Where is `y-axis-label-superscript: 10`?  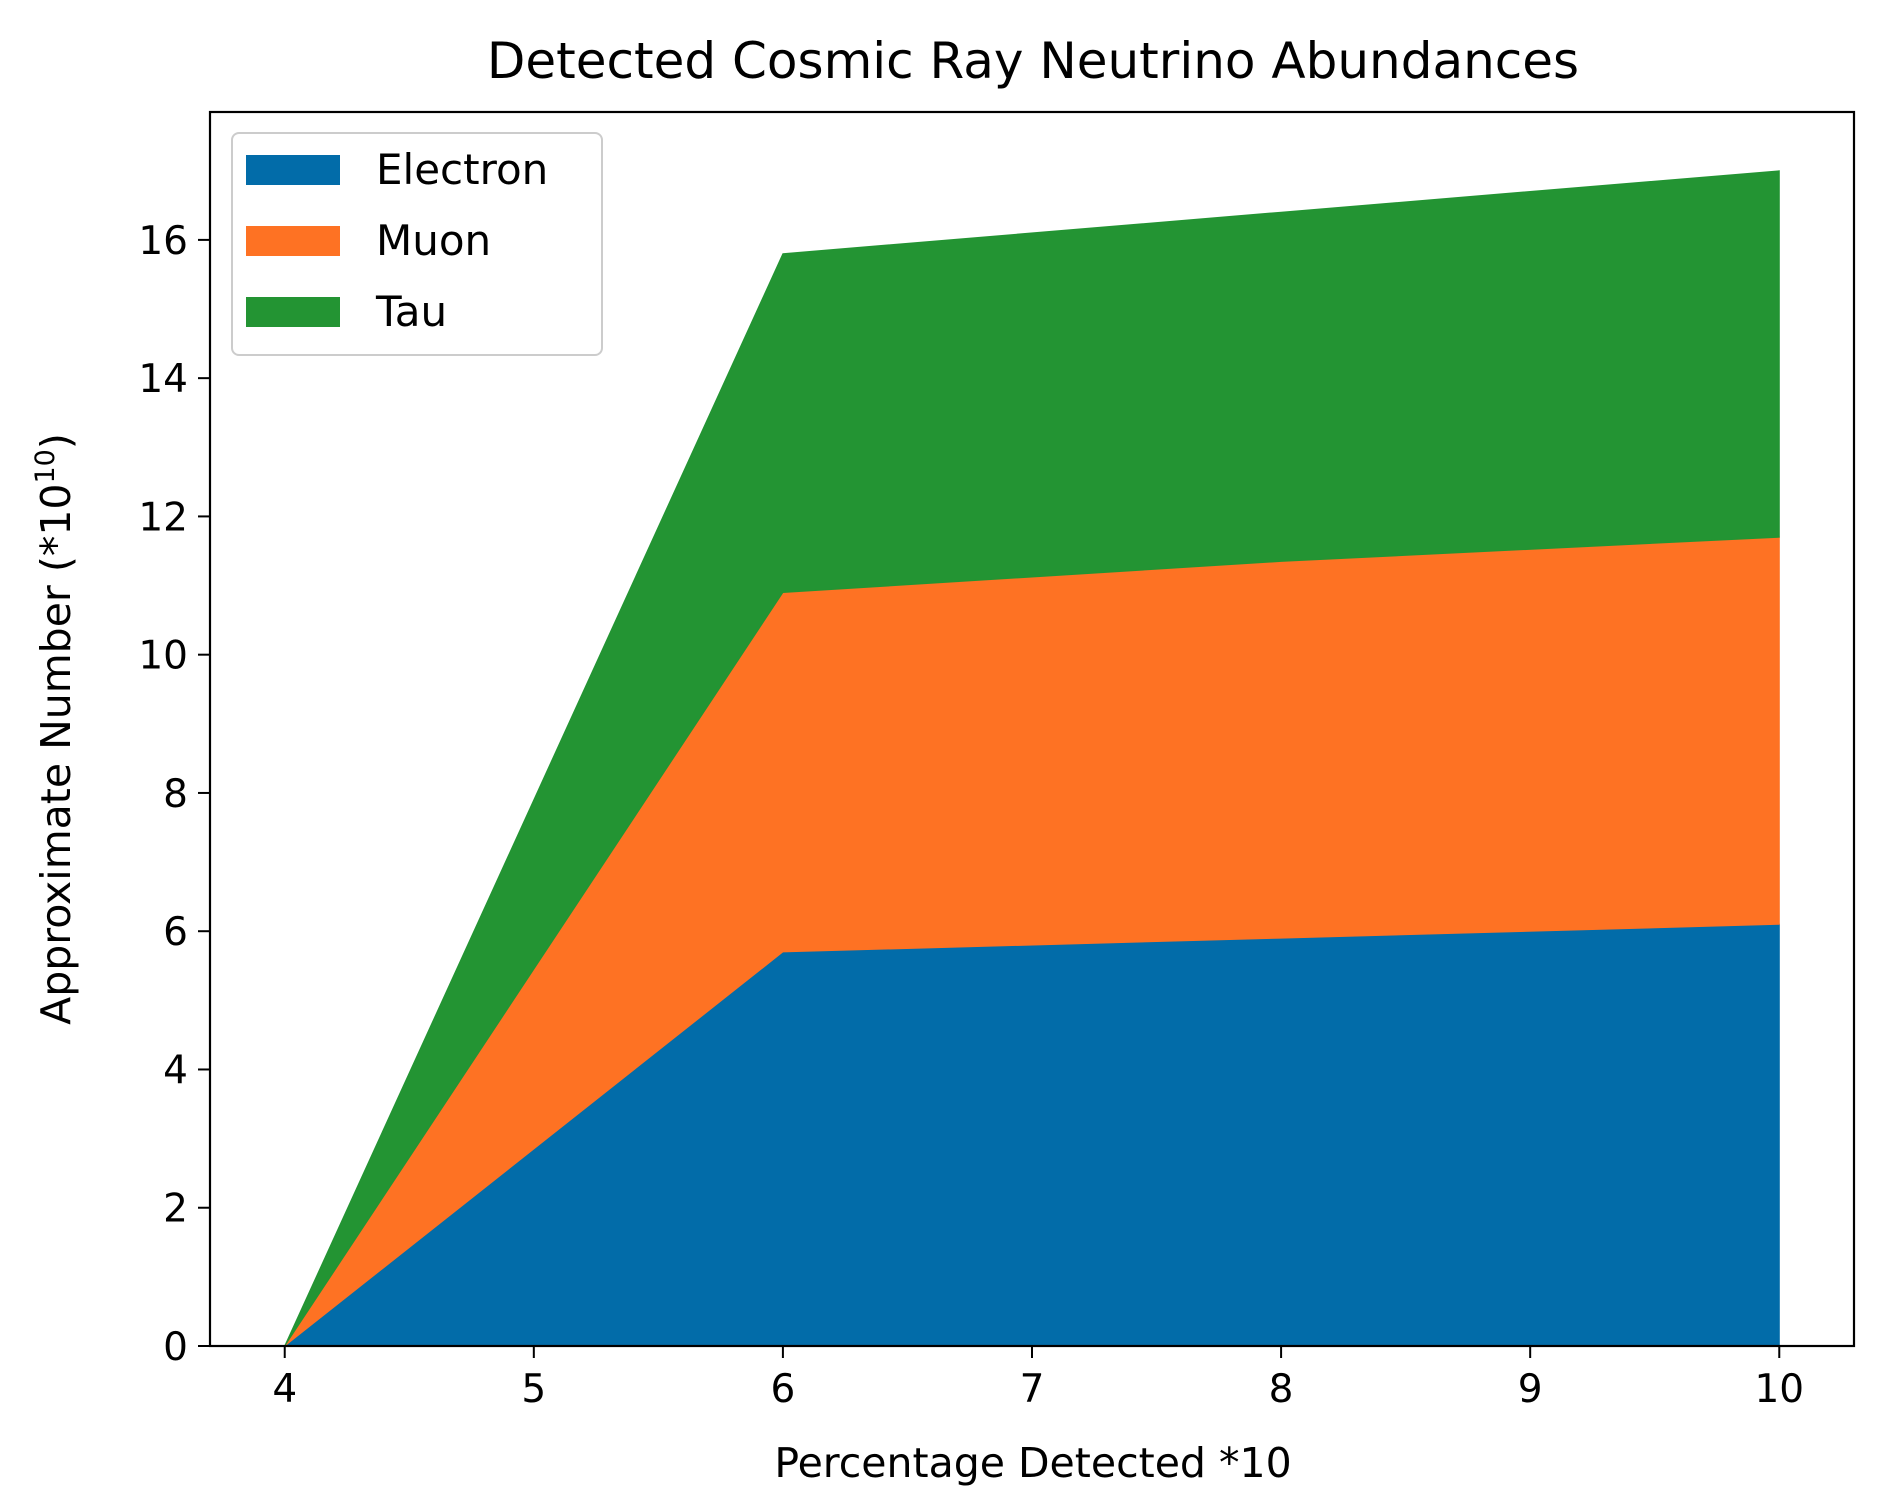 y-axis-label-superscript: 10 is located at coordinates (45, 466).